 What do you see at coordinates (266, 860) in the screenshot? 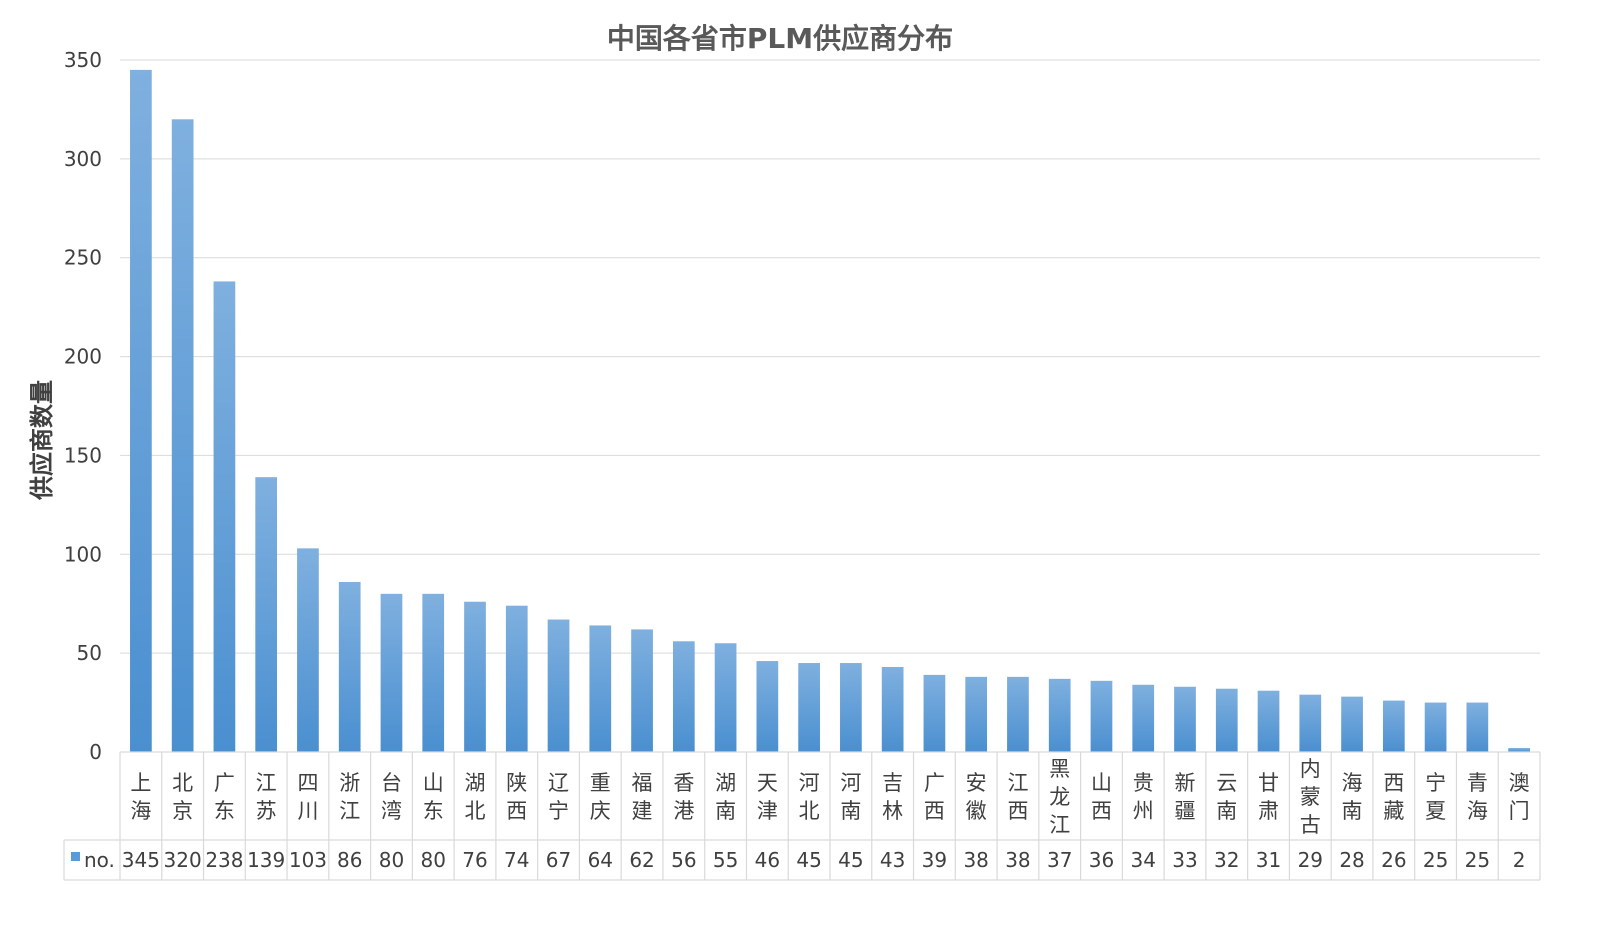
I see `data-label: 139` at bounding box center [266, 860].